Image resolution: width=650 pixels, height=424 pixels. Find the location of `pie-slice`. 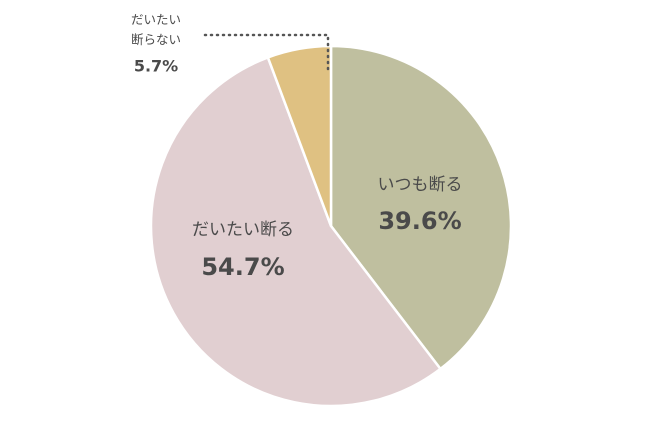

pie-slice is located at coordinates (299, 135).